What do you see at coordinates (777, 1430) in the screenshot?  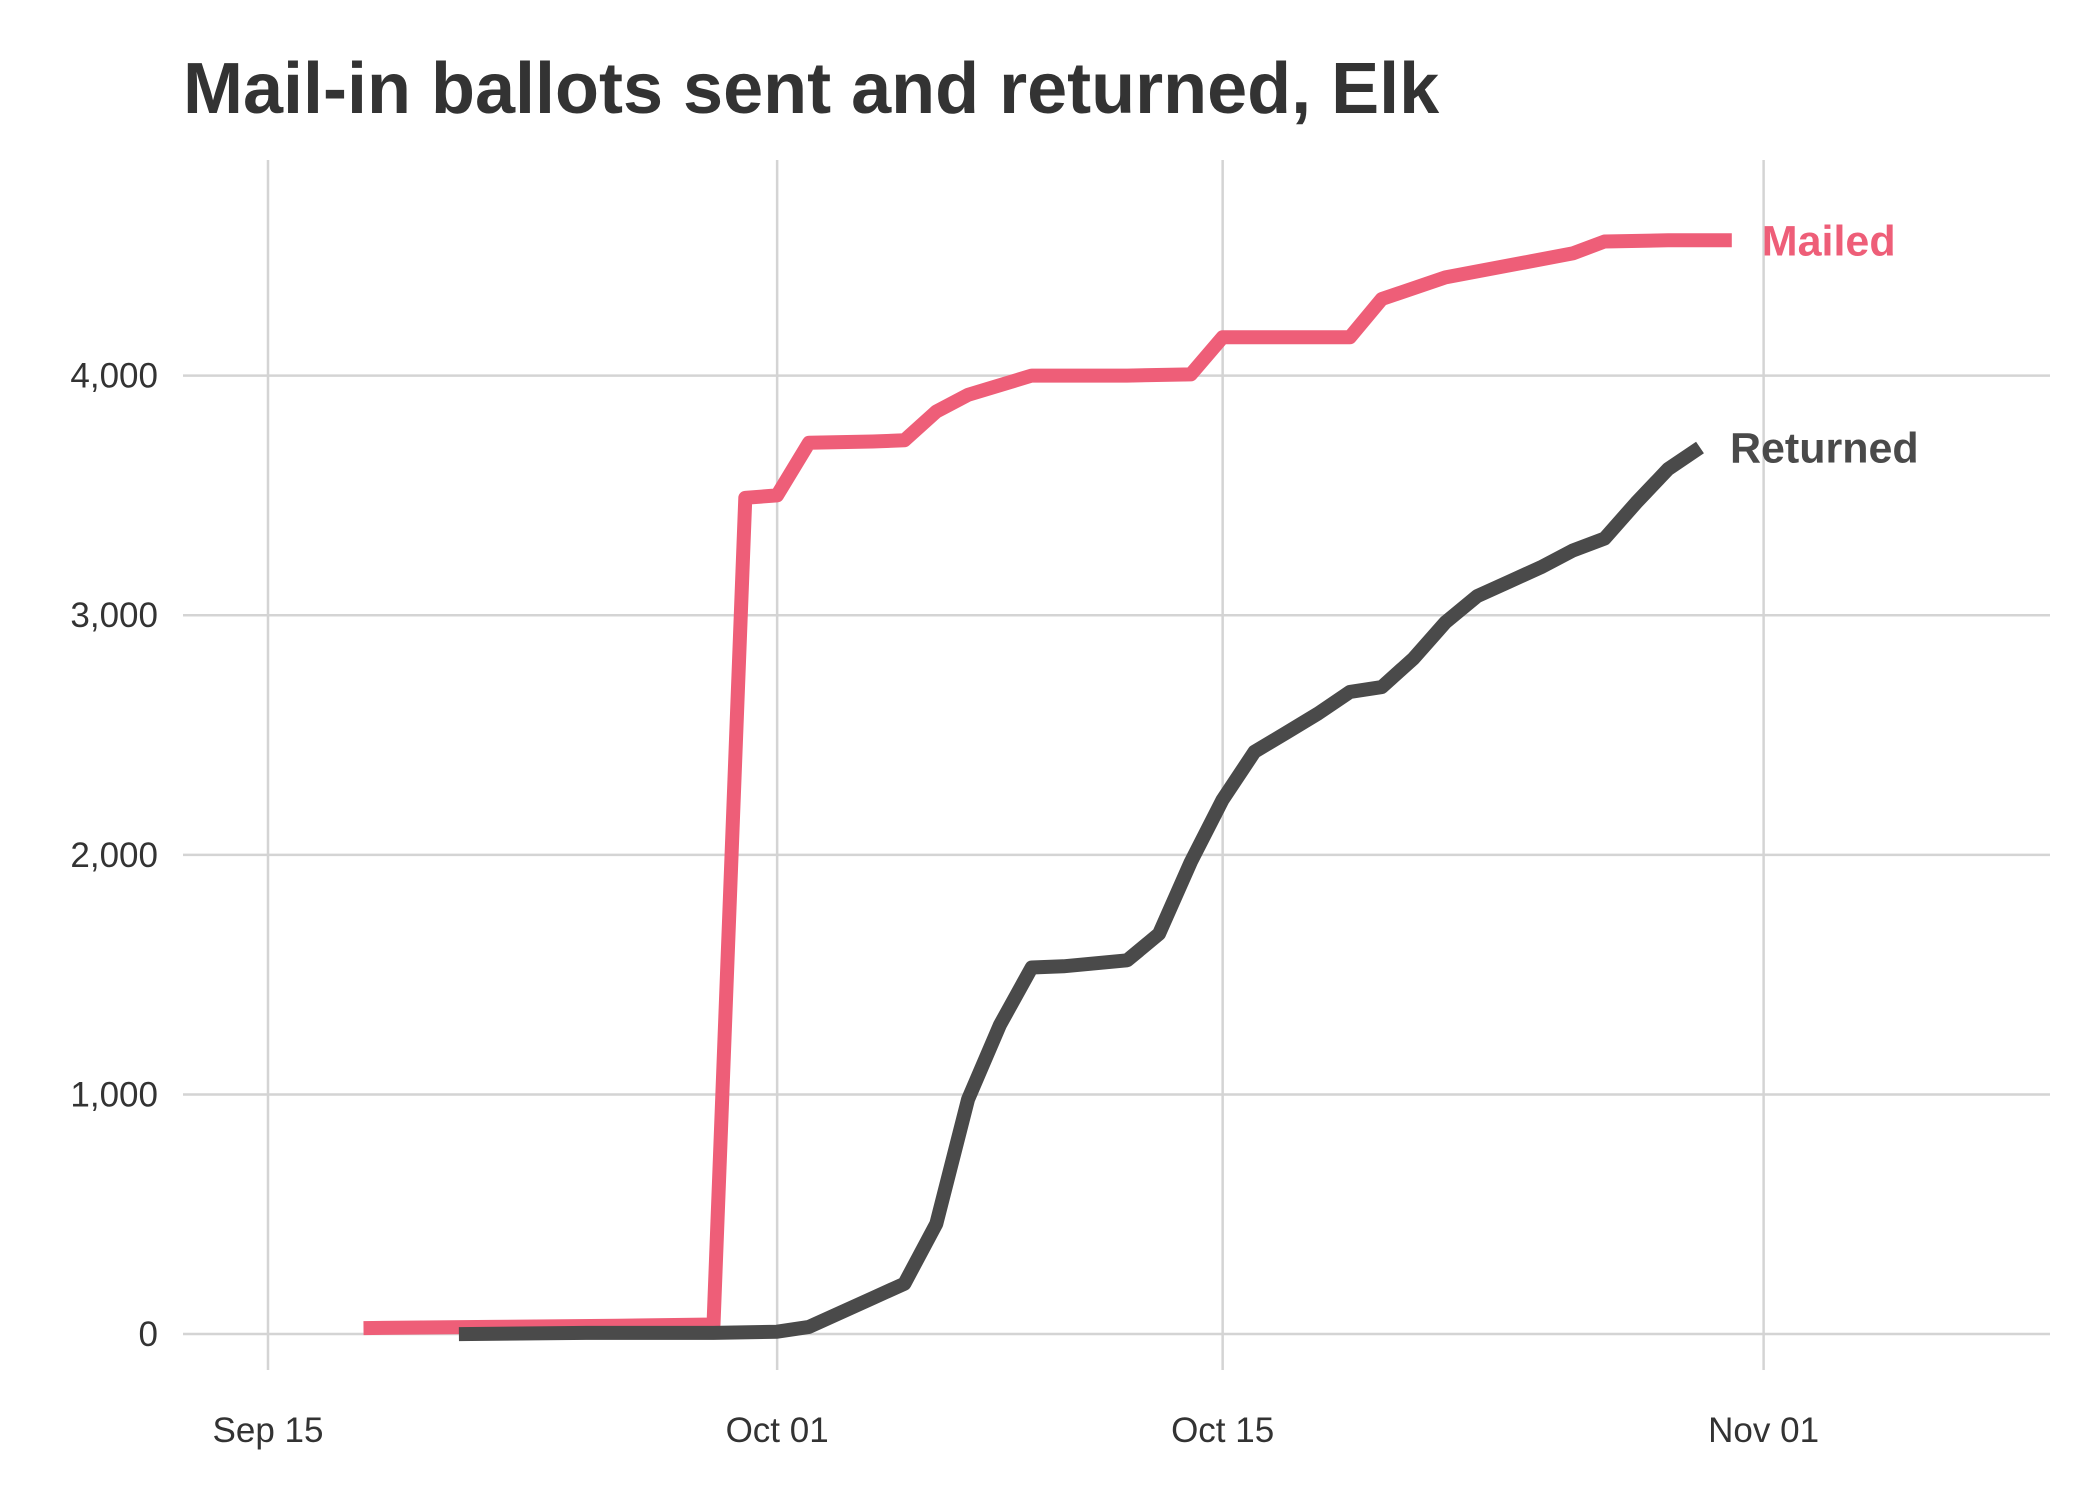 I see `x-tick-label: Oct 01` at bounding box center [777, 1430].